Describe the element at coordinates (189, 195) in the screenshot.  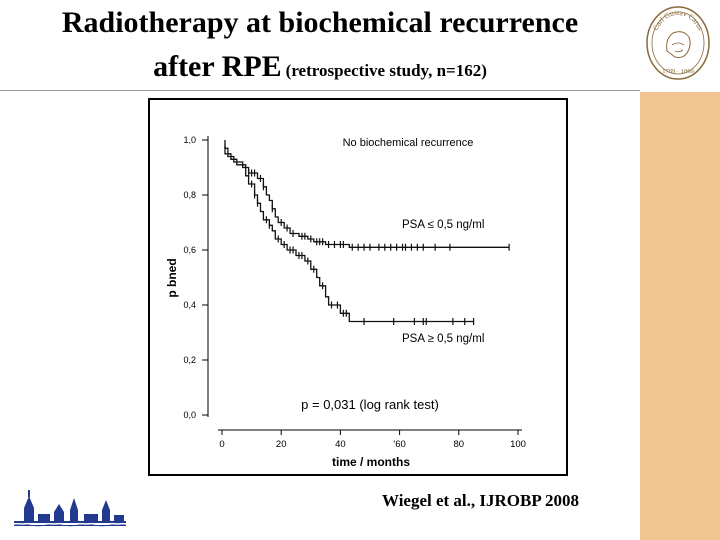
I see `y-tick-label: 0,8` at that location.